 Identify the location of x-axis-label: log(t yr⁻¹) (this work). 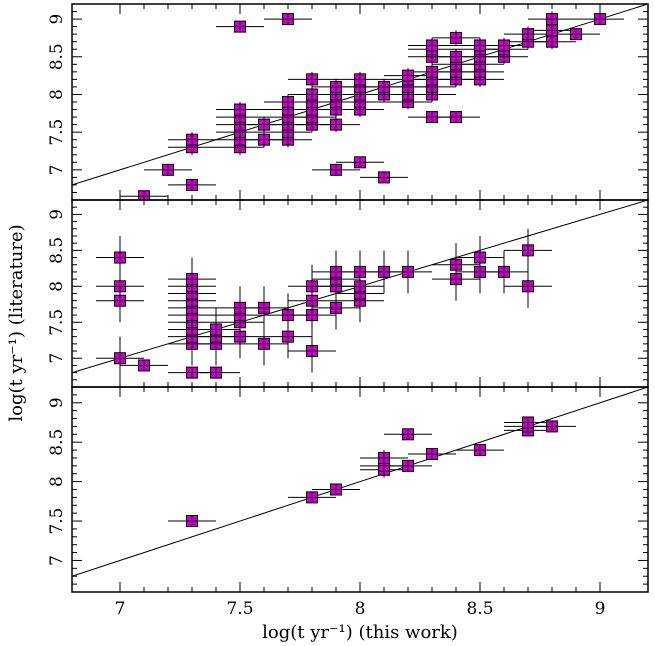
(360, 632).